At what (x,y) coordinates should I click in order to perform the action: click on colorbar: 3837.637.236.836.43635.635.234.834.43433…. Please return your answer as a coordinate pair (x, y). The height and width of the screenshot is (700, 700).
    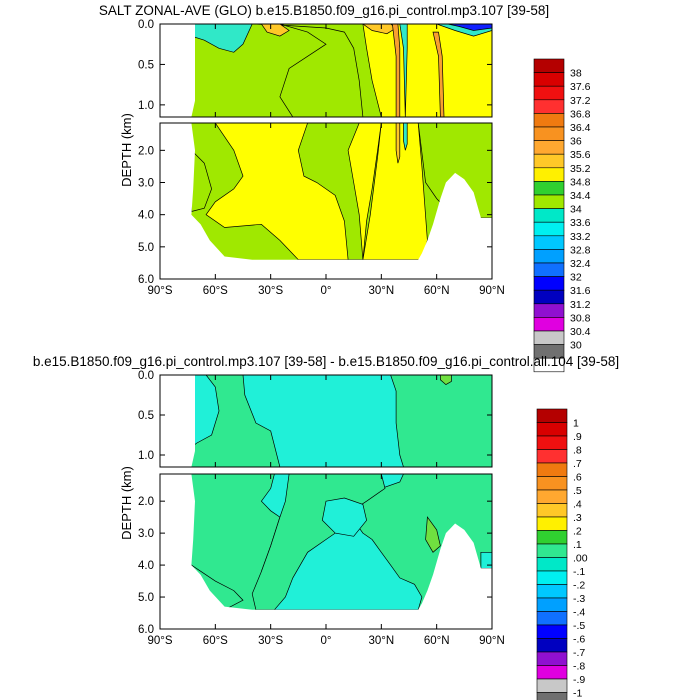
    Looking at the image, I should click on (562, 215).